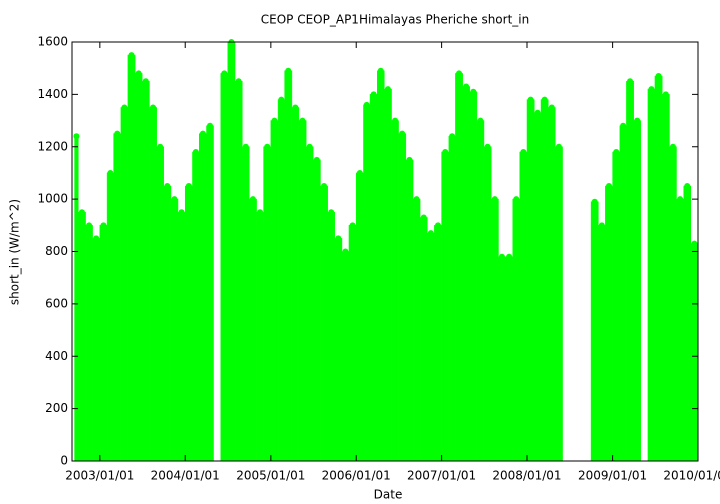 This screenshot has width=720, height=504. Describe the element at coordinates (99, 476) in the screenshot. I see `x-tick-label: 2003/01/01` at that location.